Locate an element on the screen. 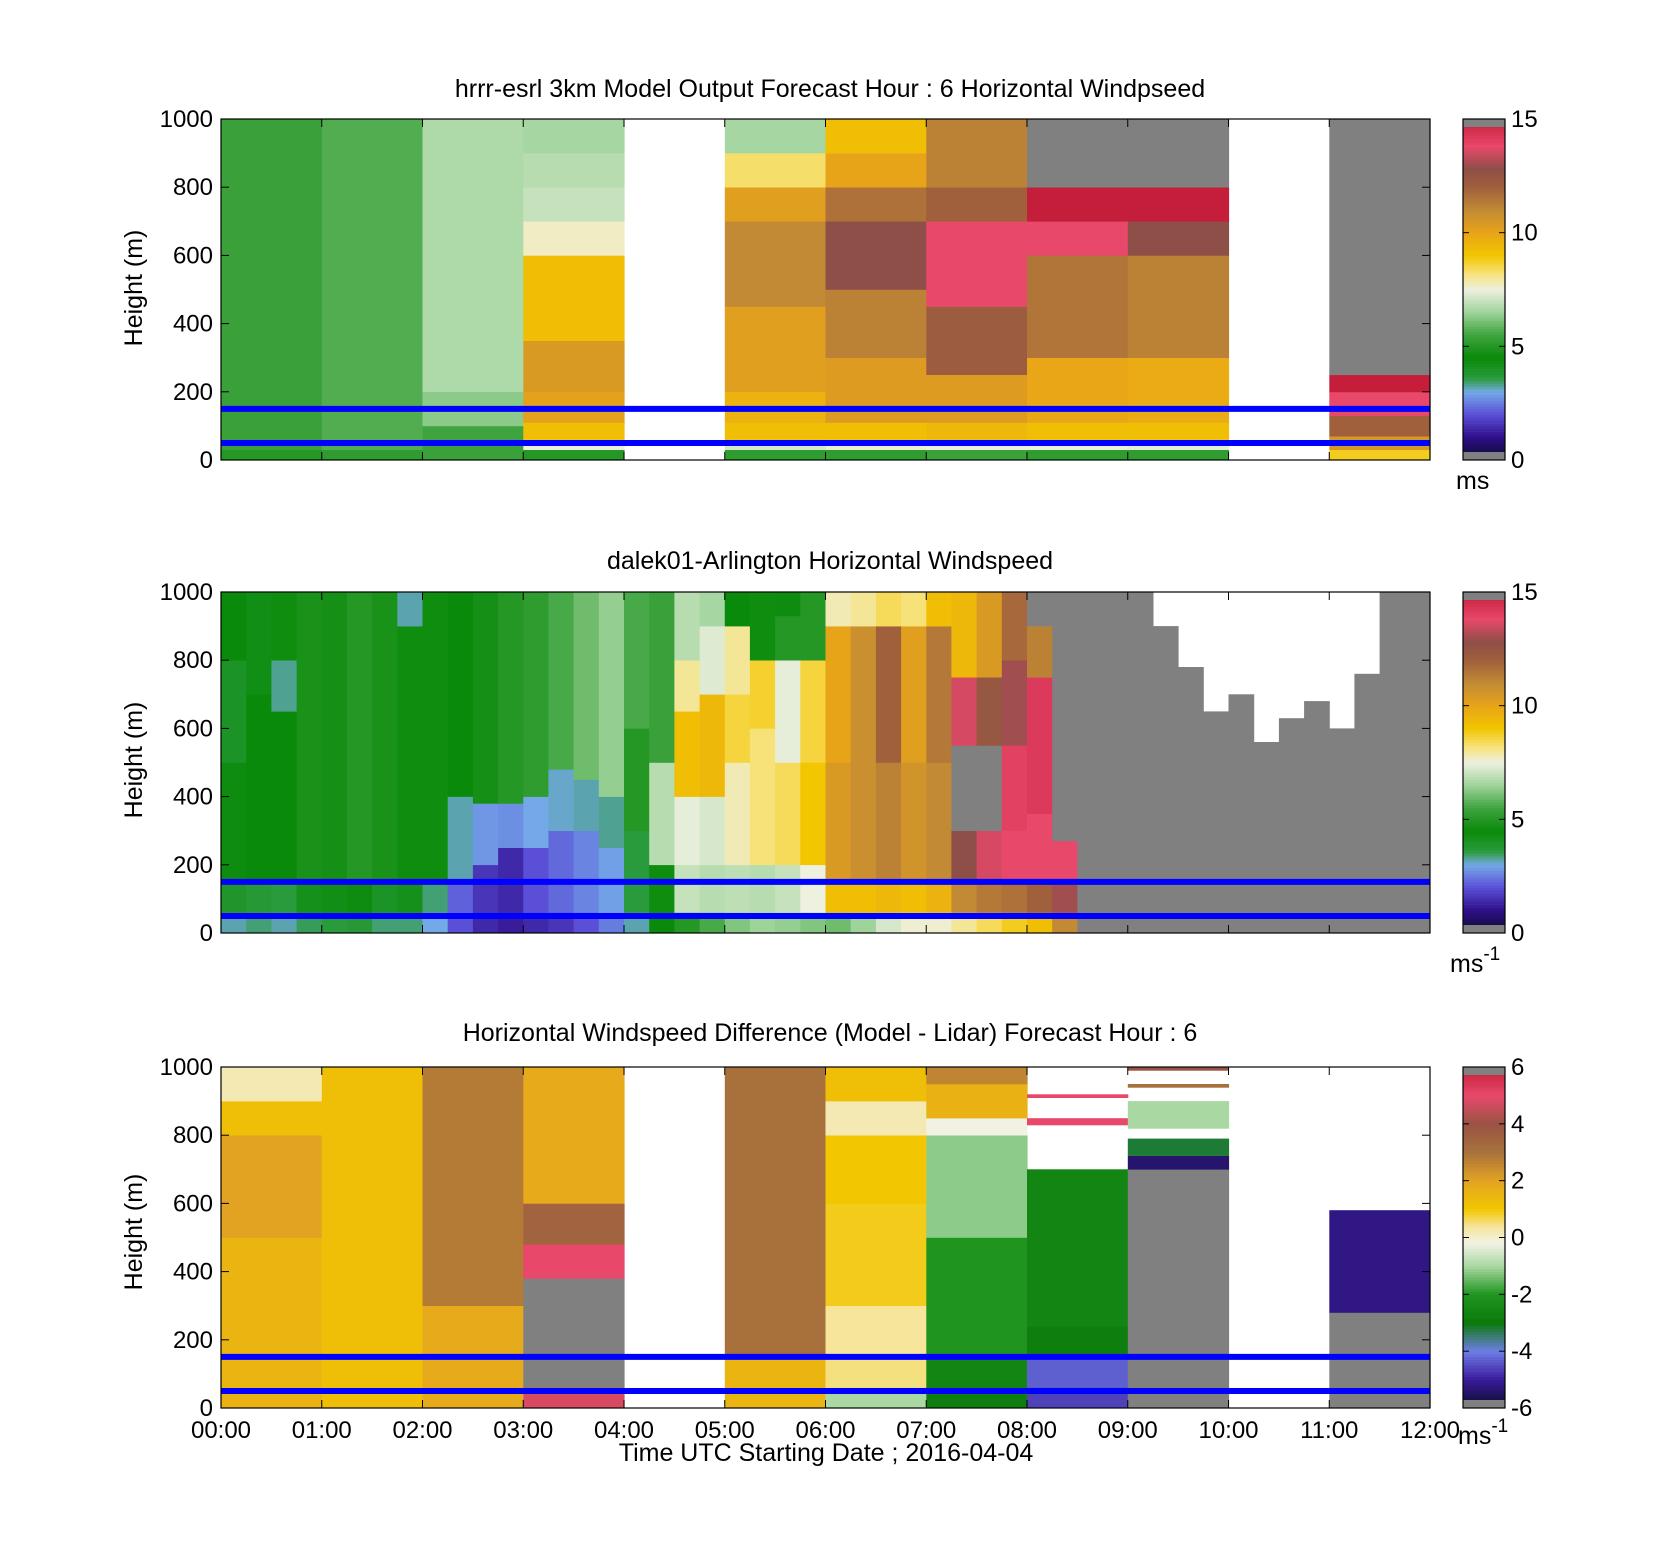  colorbar-tick-label: 6 is located at coordinates (1517, 1067).